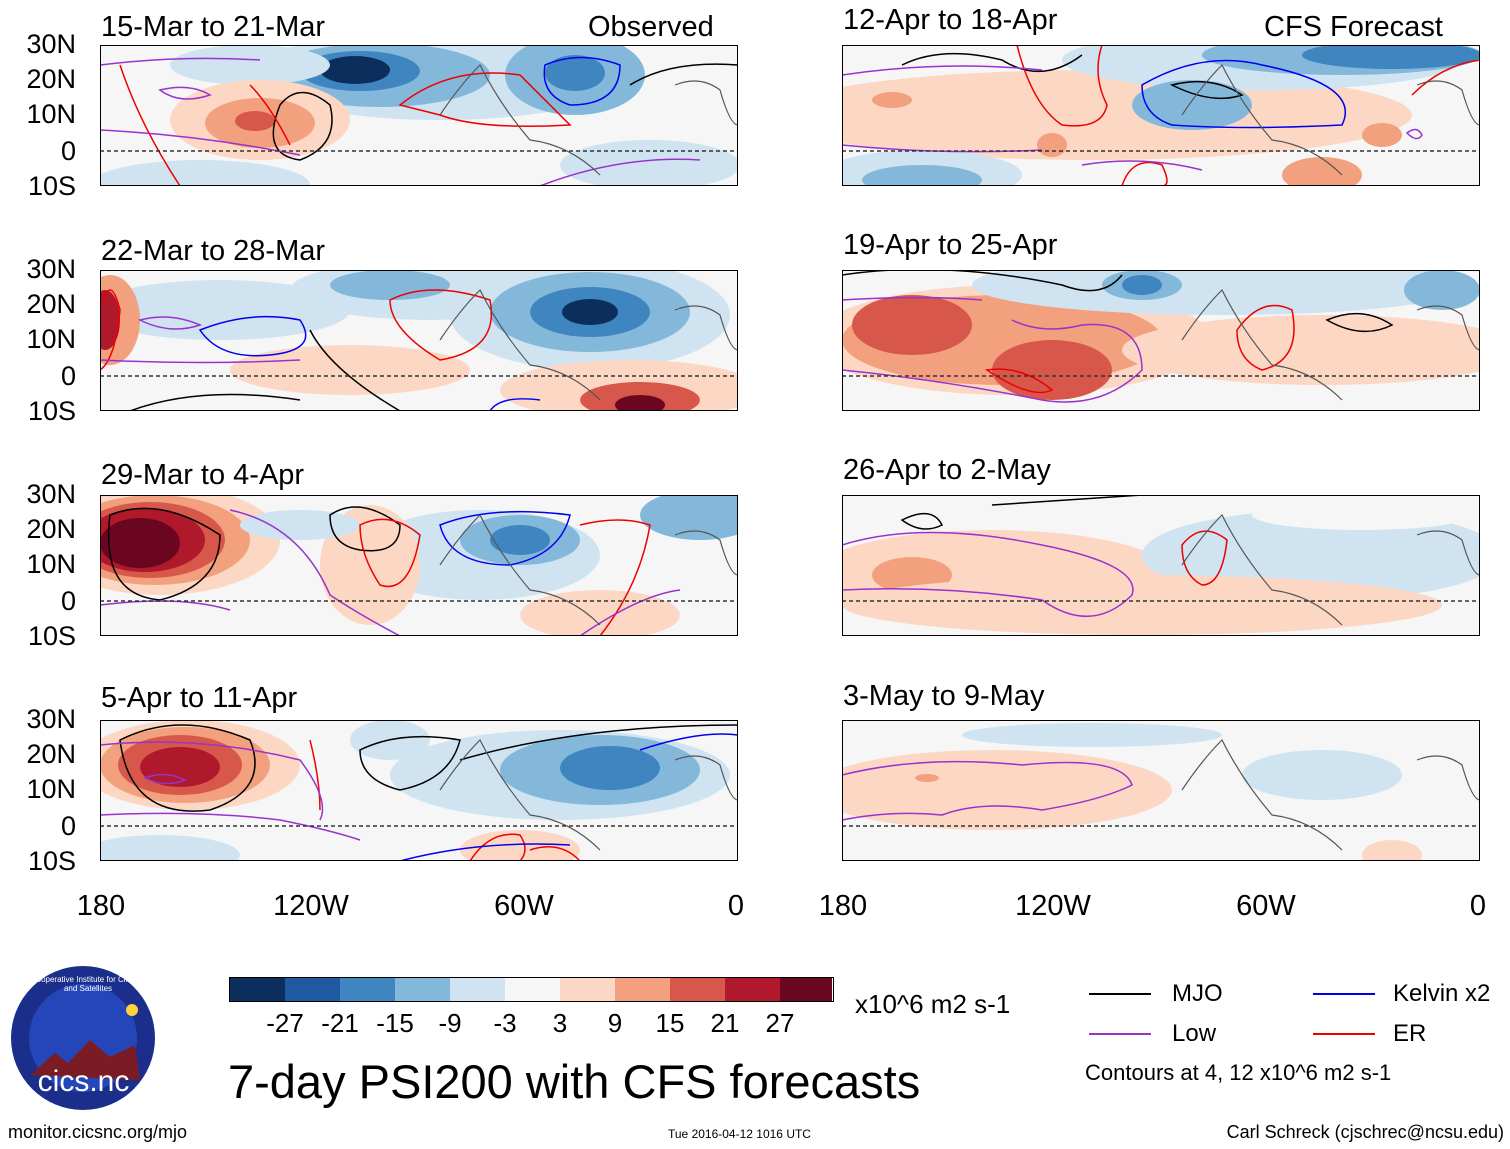  I want to click on colorbar-tick: -3, so click(505, 1023).